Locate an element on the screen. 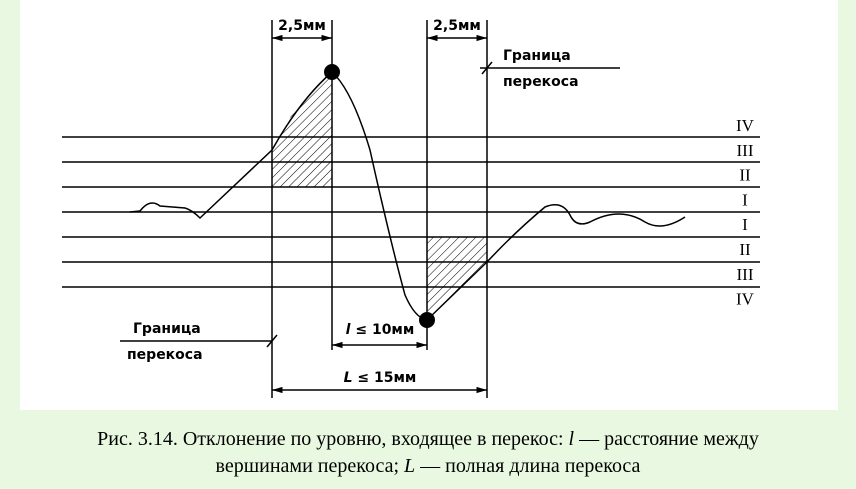  hatch-right is located at coordinates (457, 278).